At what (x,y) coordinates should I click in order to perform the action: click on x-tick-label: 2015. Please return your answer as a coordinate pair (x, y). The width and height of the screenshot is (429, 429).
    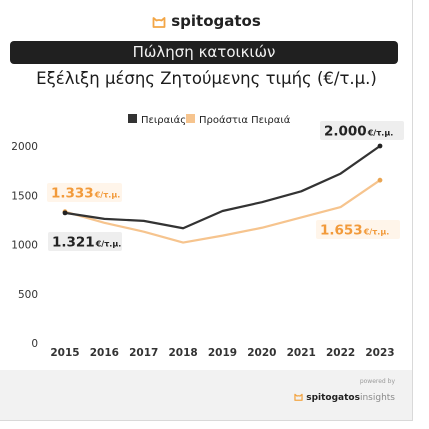
    Looking at the image, I should click on (64, 353).